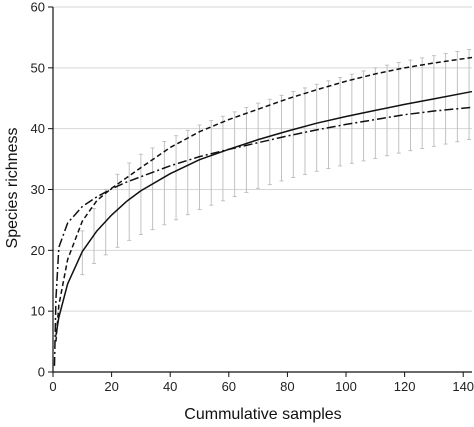  What do you see at coordinates (52, 386) in the screenshot?
I see `x-tick-label: 0` at bounding box center [52, 386].